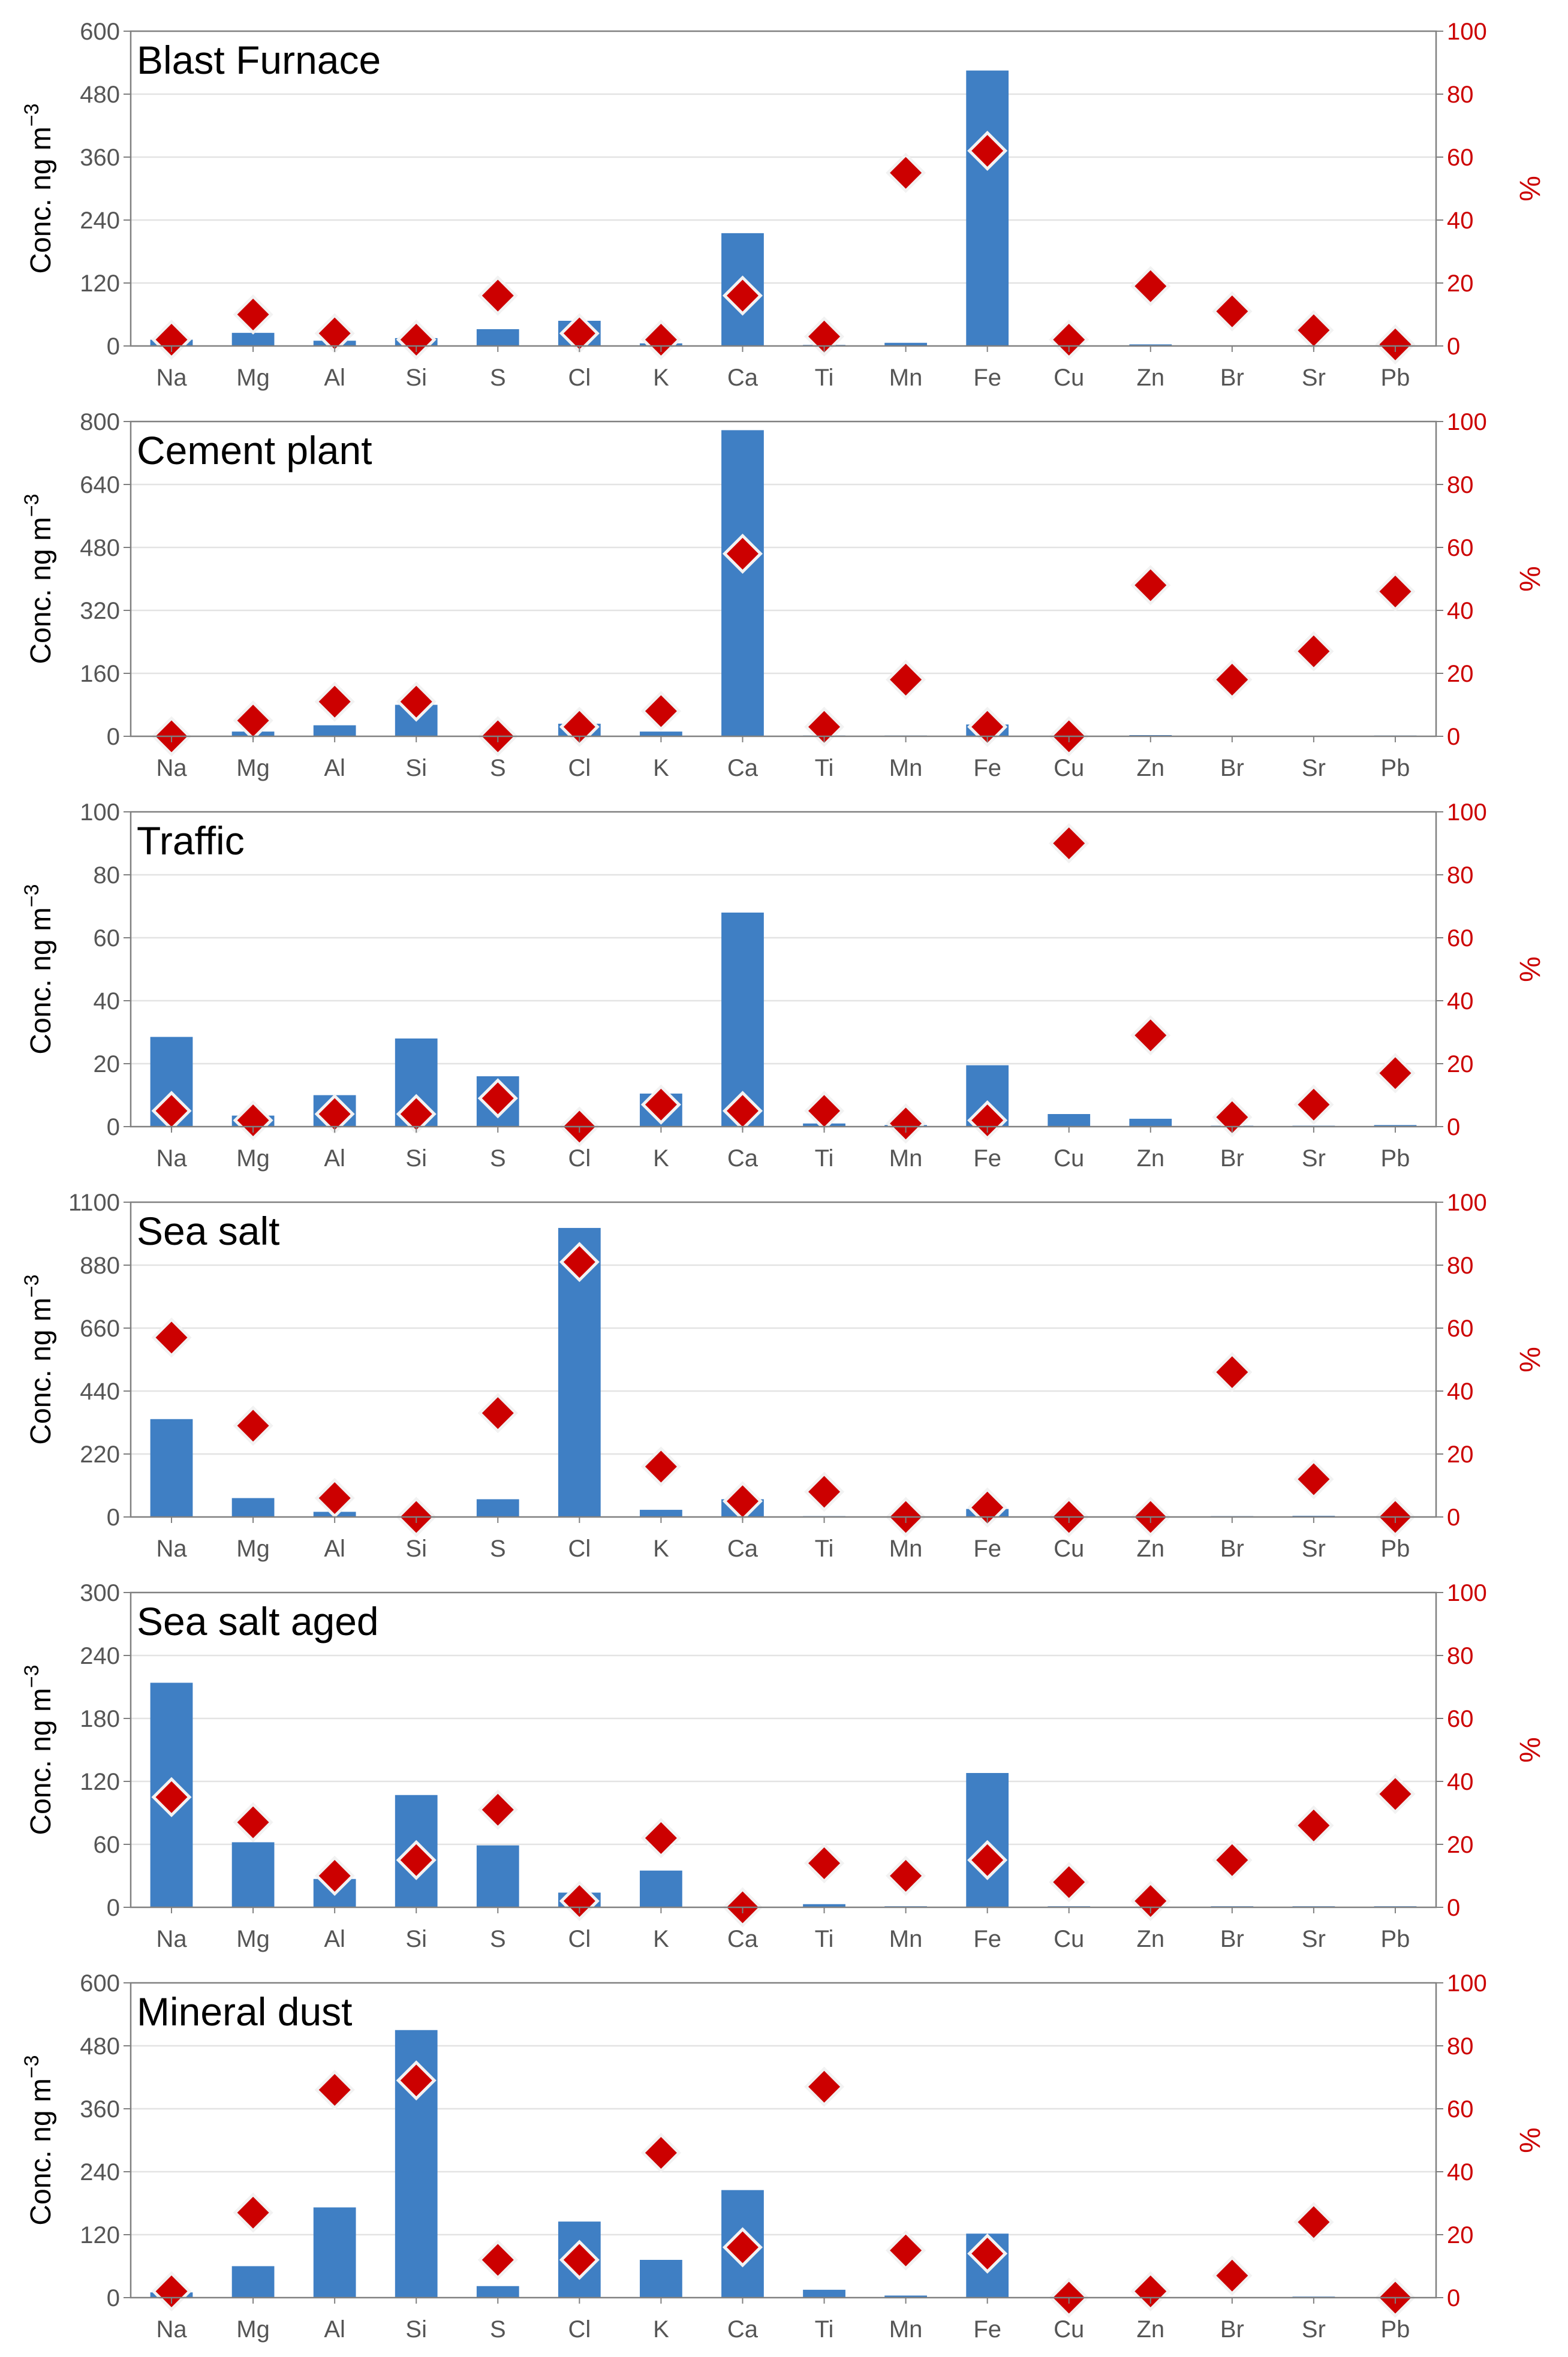 The width and height of the screenshot is (1568, 2357). Describe the element at coordinates (1395, 1126) in the screenshot. I see `bar-Pb` at that location.